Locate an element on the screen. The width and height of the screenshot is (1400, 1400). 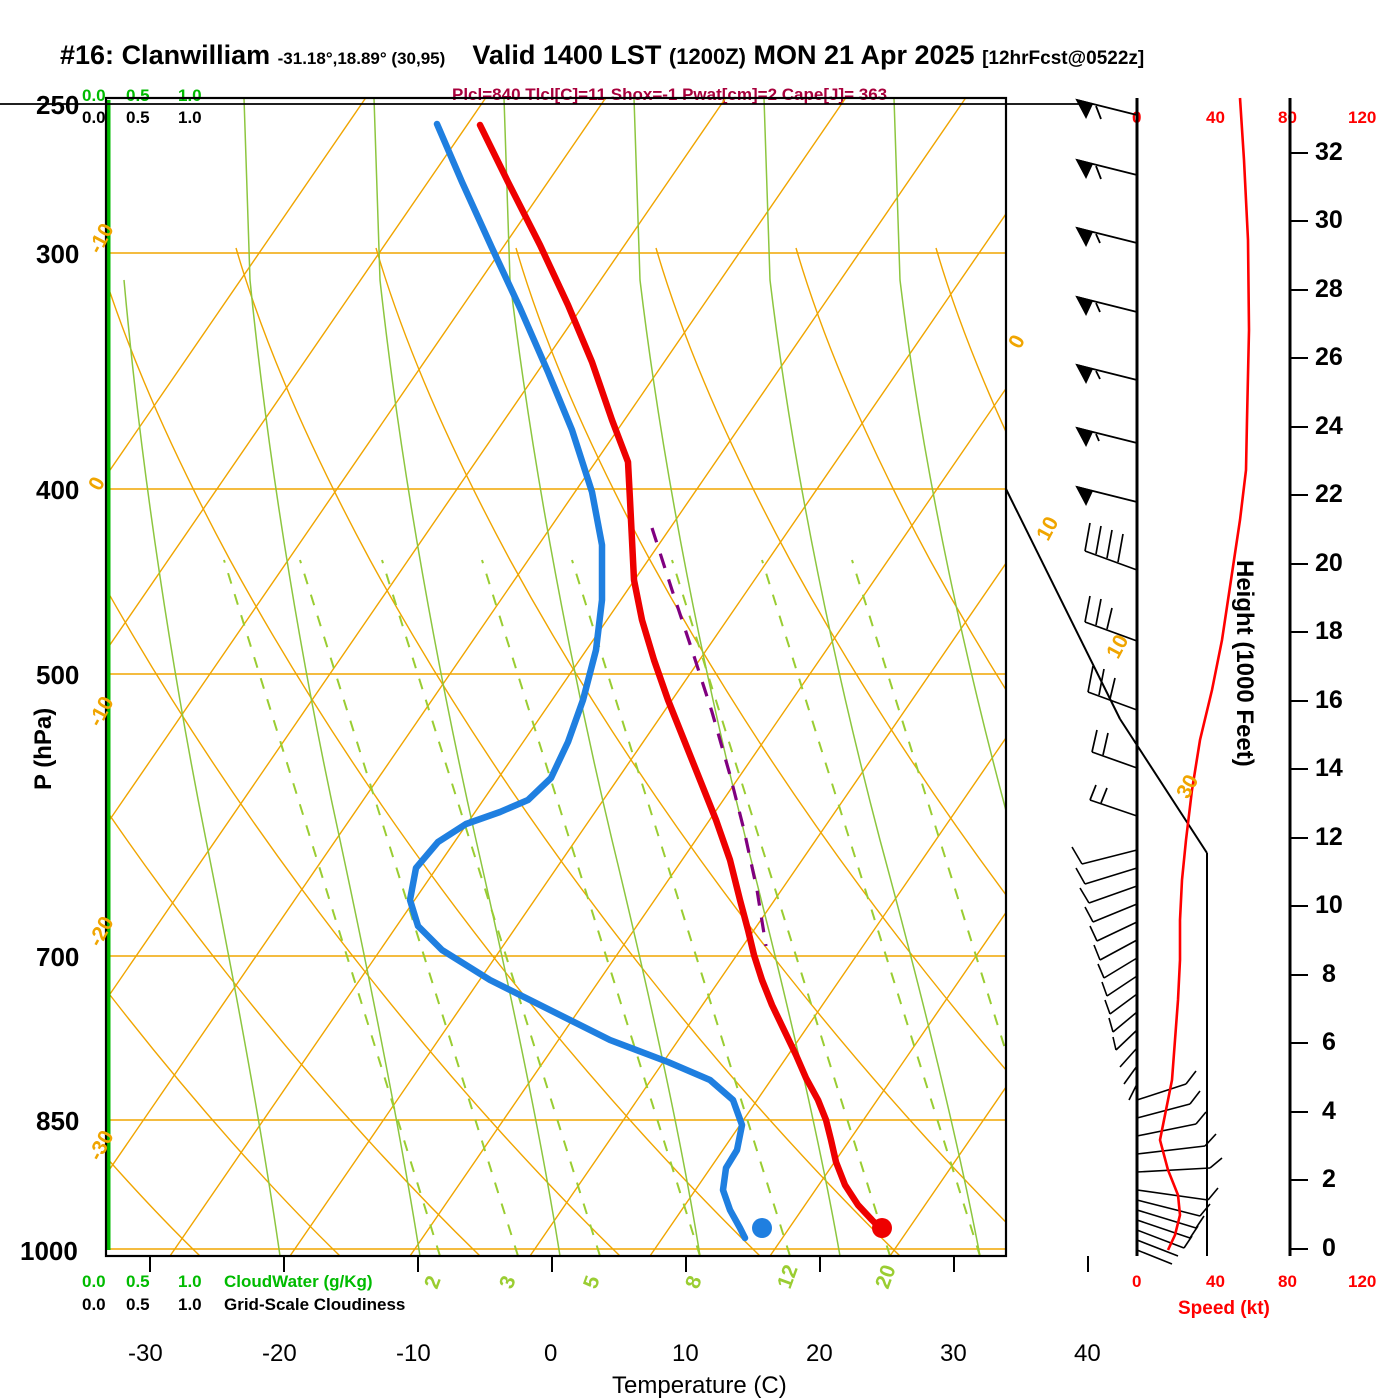
cloudiness-tick-bottom-0: 0.0 is located at coordinates (94, 1304).